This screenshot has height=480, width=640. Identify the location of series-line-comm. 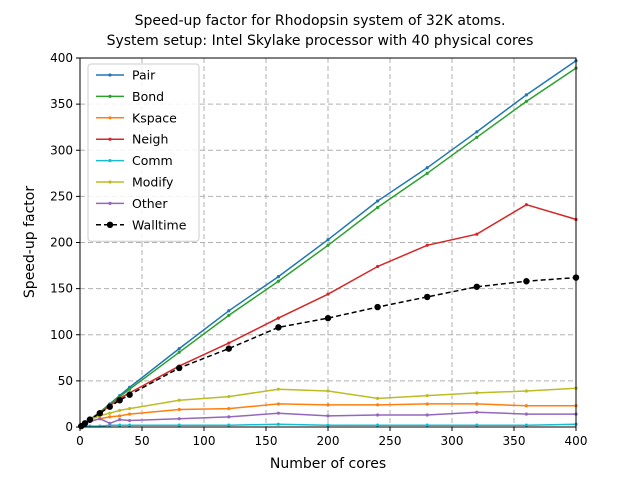
(329, 425).